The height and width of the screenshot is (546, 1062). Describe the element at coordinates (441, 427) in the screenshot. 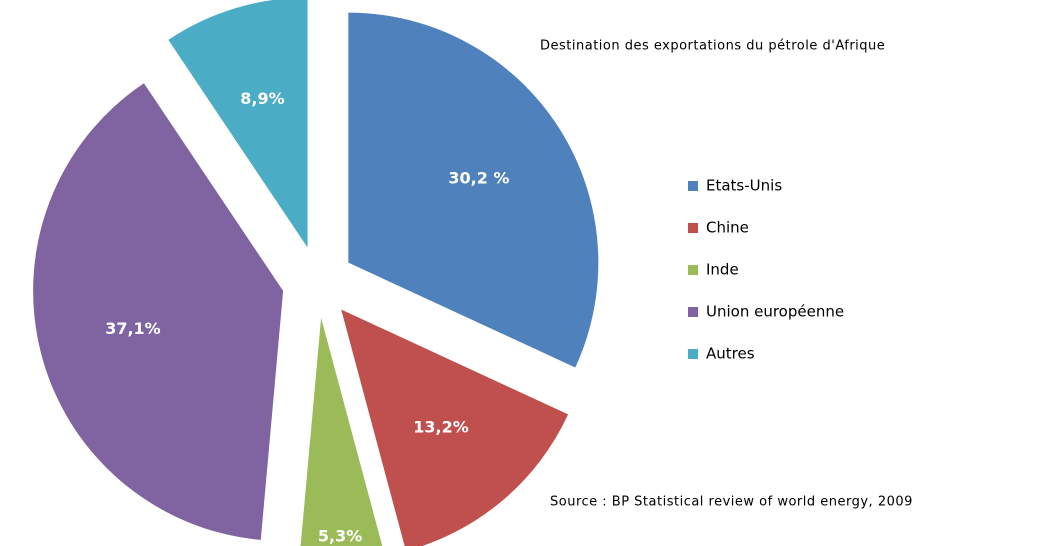

I see `slice-label: 13,2%` at that location.